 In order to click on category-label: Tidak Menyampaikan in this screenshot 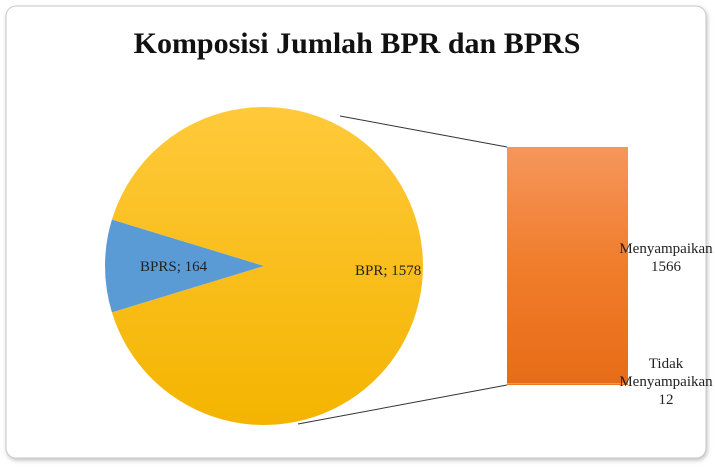, I will do `click(666, 373)`.